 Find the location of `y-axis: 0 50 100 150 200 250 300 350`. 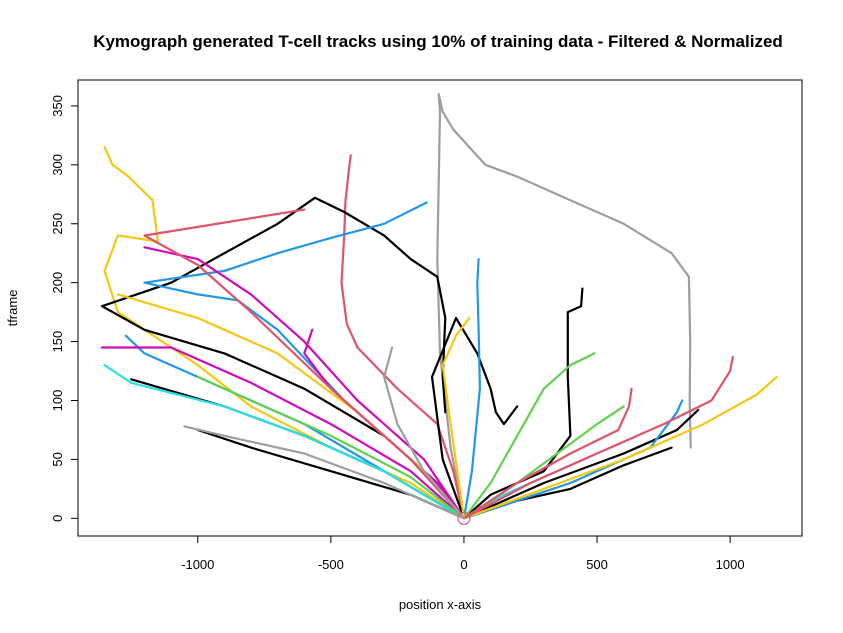

y-axis: 0 50 100 150 200 250 300 350 is located at coordinates (64, 308).